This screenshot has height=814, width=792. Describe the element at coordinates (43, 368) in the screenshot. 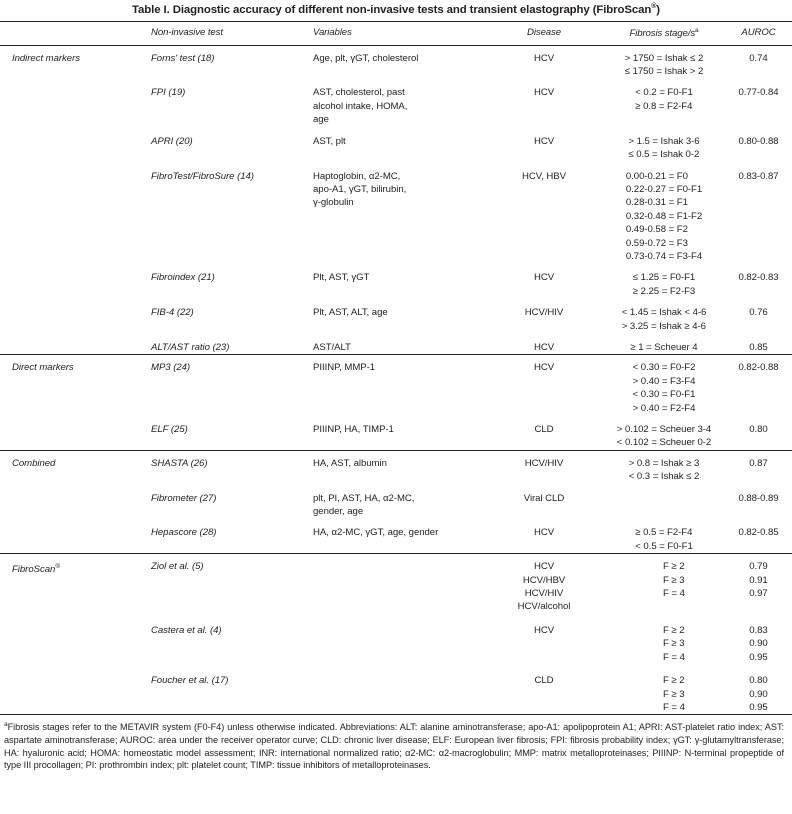

I see `cell-group-text: Direct markers` at that location.